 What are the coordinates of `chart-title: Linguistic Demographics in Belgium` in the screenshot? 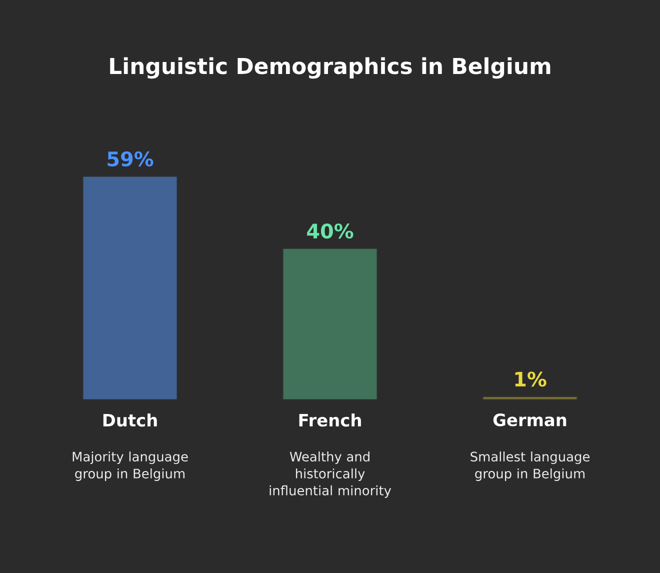 It's located at (330, 68).